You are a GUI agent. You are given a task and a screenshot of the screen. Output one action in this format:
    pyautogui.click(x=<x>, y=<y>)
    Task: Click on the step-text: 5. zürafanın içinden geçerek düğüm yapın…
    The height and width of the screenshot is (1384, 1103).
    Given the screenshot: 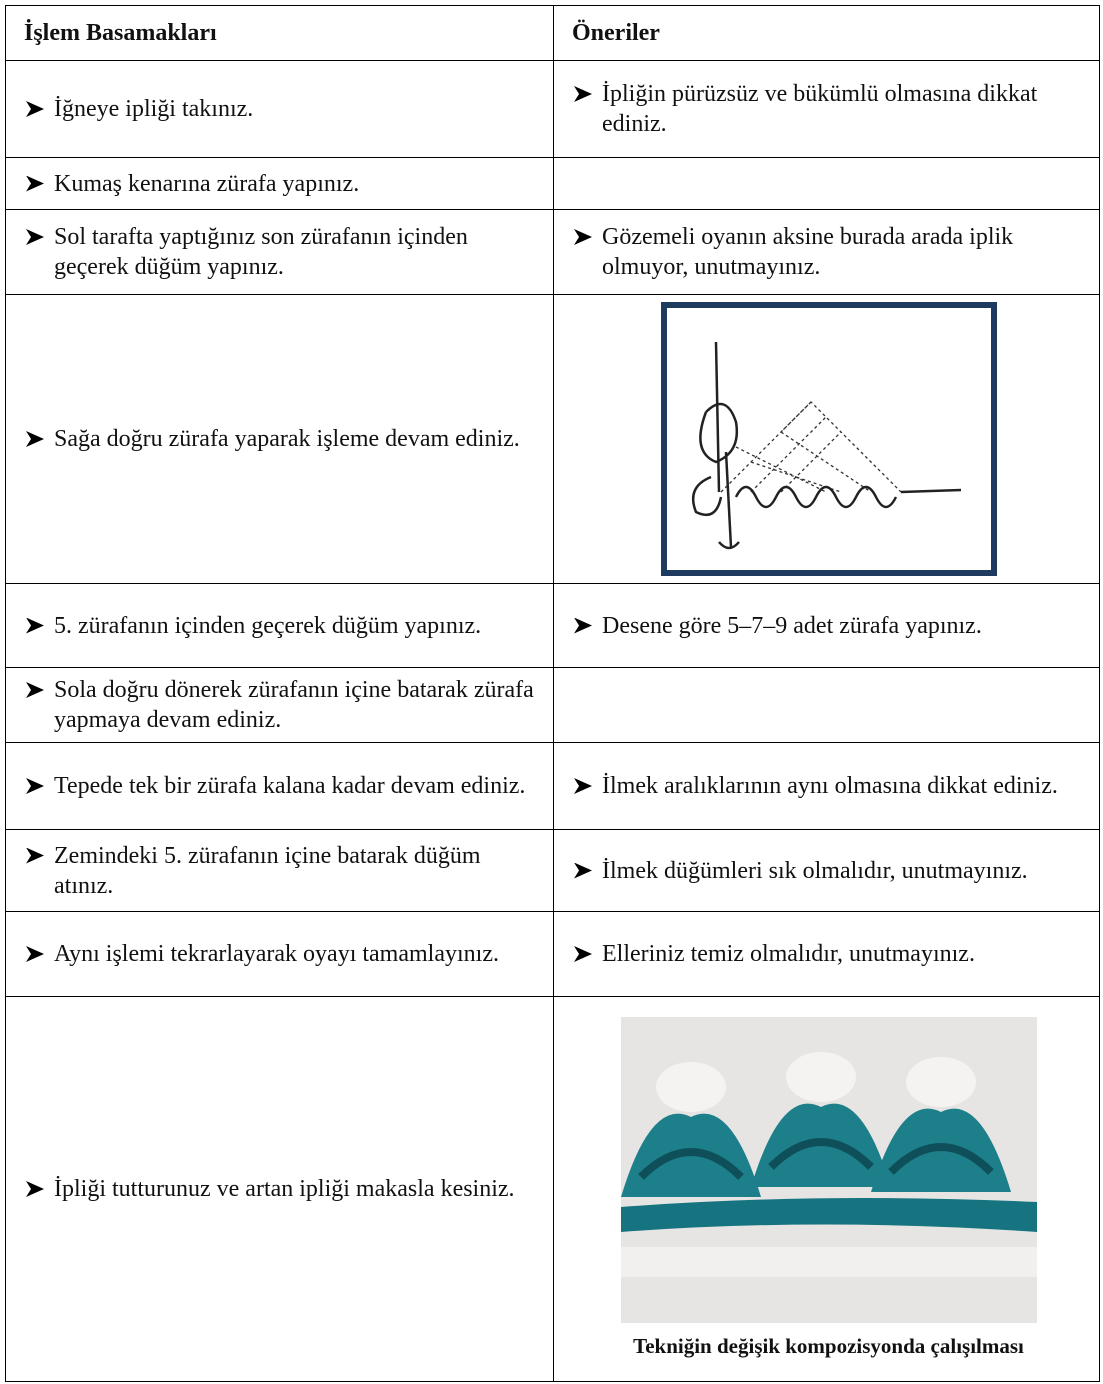 What is the action you would take?
    pyautogui.click(x=281, y=626)
    